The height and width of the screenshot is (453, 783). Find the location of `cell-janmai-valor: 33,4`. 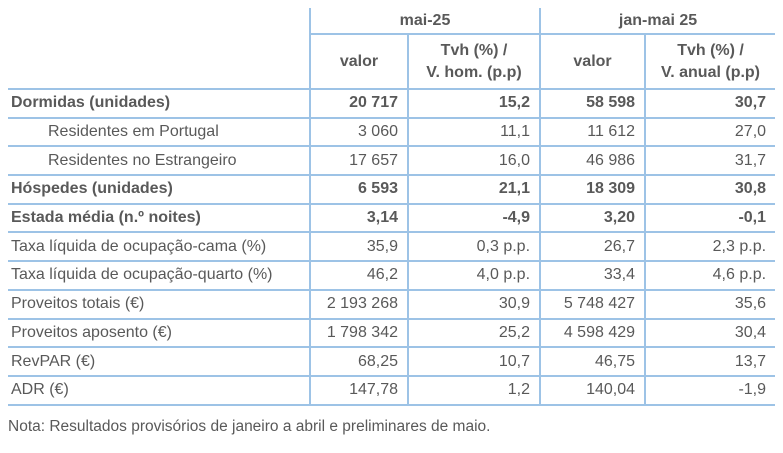

cell-janmai-valor: 33,4 is located at coordinates (593, 276).